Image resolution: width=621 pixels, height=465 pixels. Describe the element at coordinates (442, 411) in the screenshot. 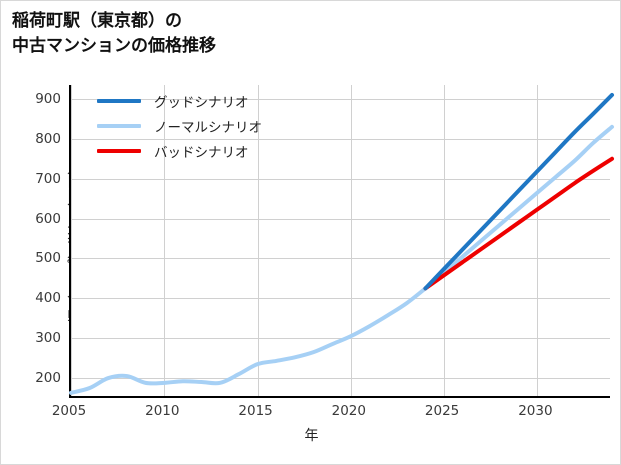

I see `x-axis-tick-label: 2025` at that location.